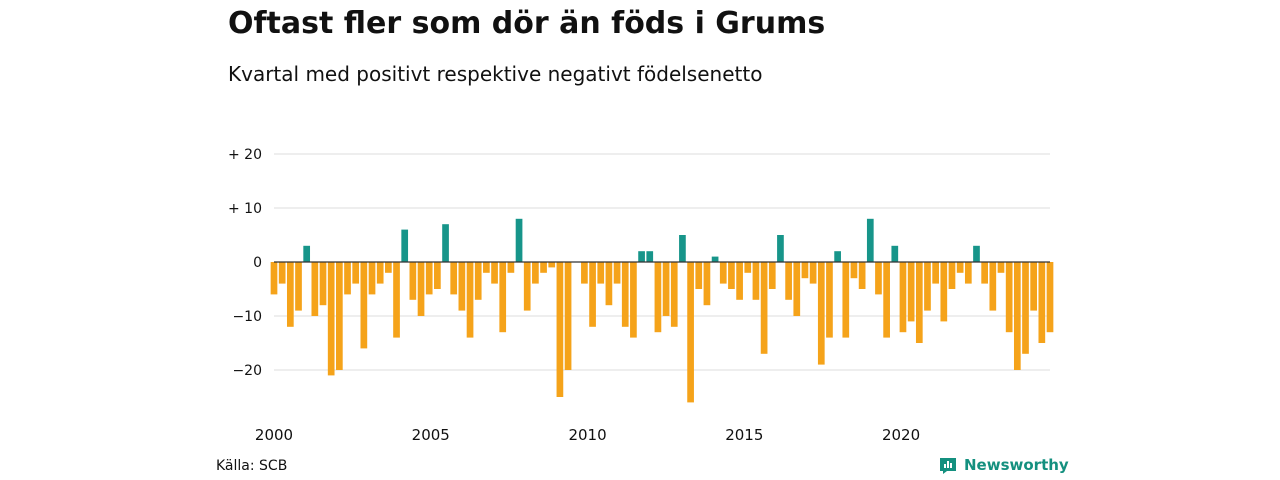 The height and width of the screenshot is (480, 1280). What do you see at coordinates (829, 300) in the screenshot?
I see `bar-negative: 2017 Q1: -14` at bounding box center [829, 300].